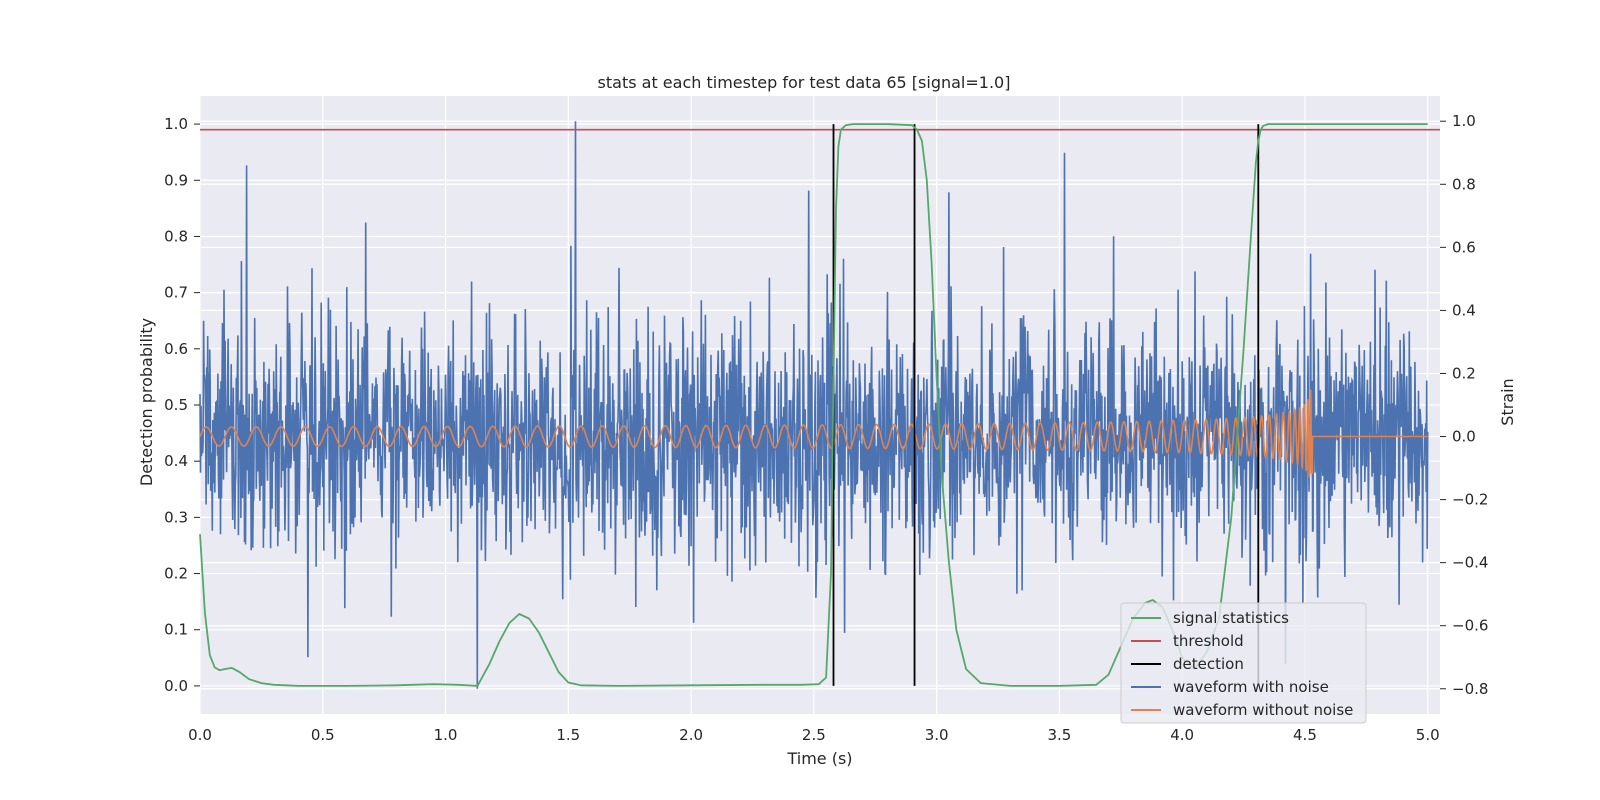 The width and height of the screenshot is (1600, 800). I want to click on y-right-tick-label: 1.0, so click(1464, 121).